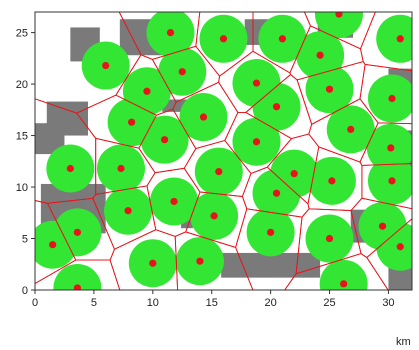  I want to click on x-tick-label: 30, so click(388, 303).